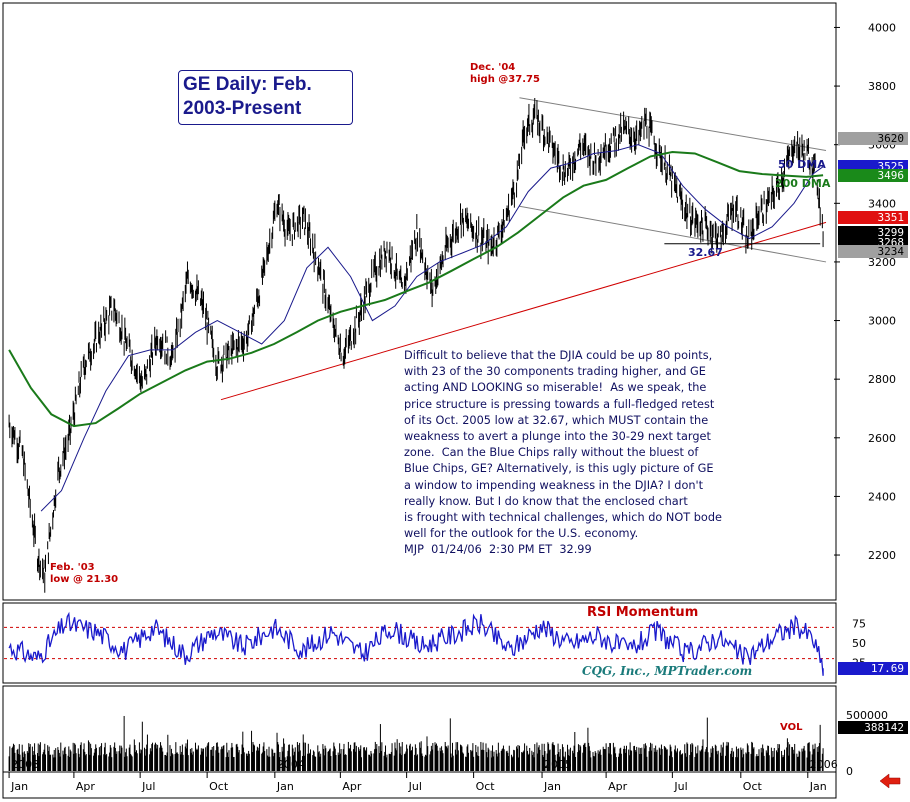 The width and height of the screenshot is (910, 802). I want to click on time-axis-frame, so click(419, 785).